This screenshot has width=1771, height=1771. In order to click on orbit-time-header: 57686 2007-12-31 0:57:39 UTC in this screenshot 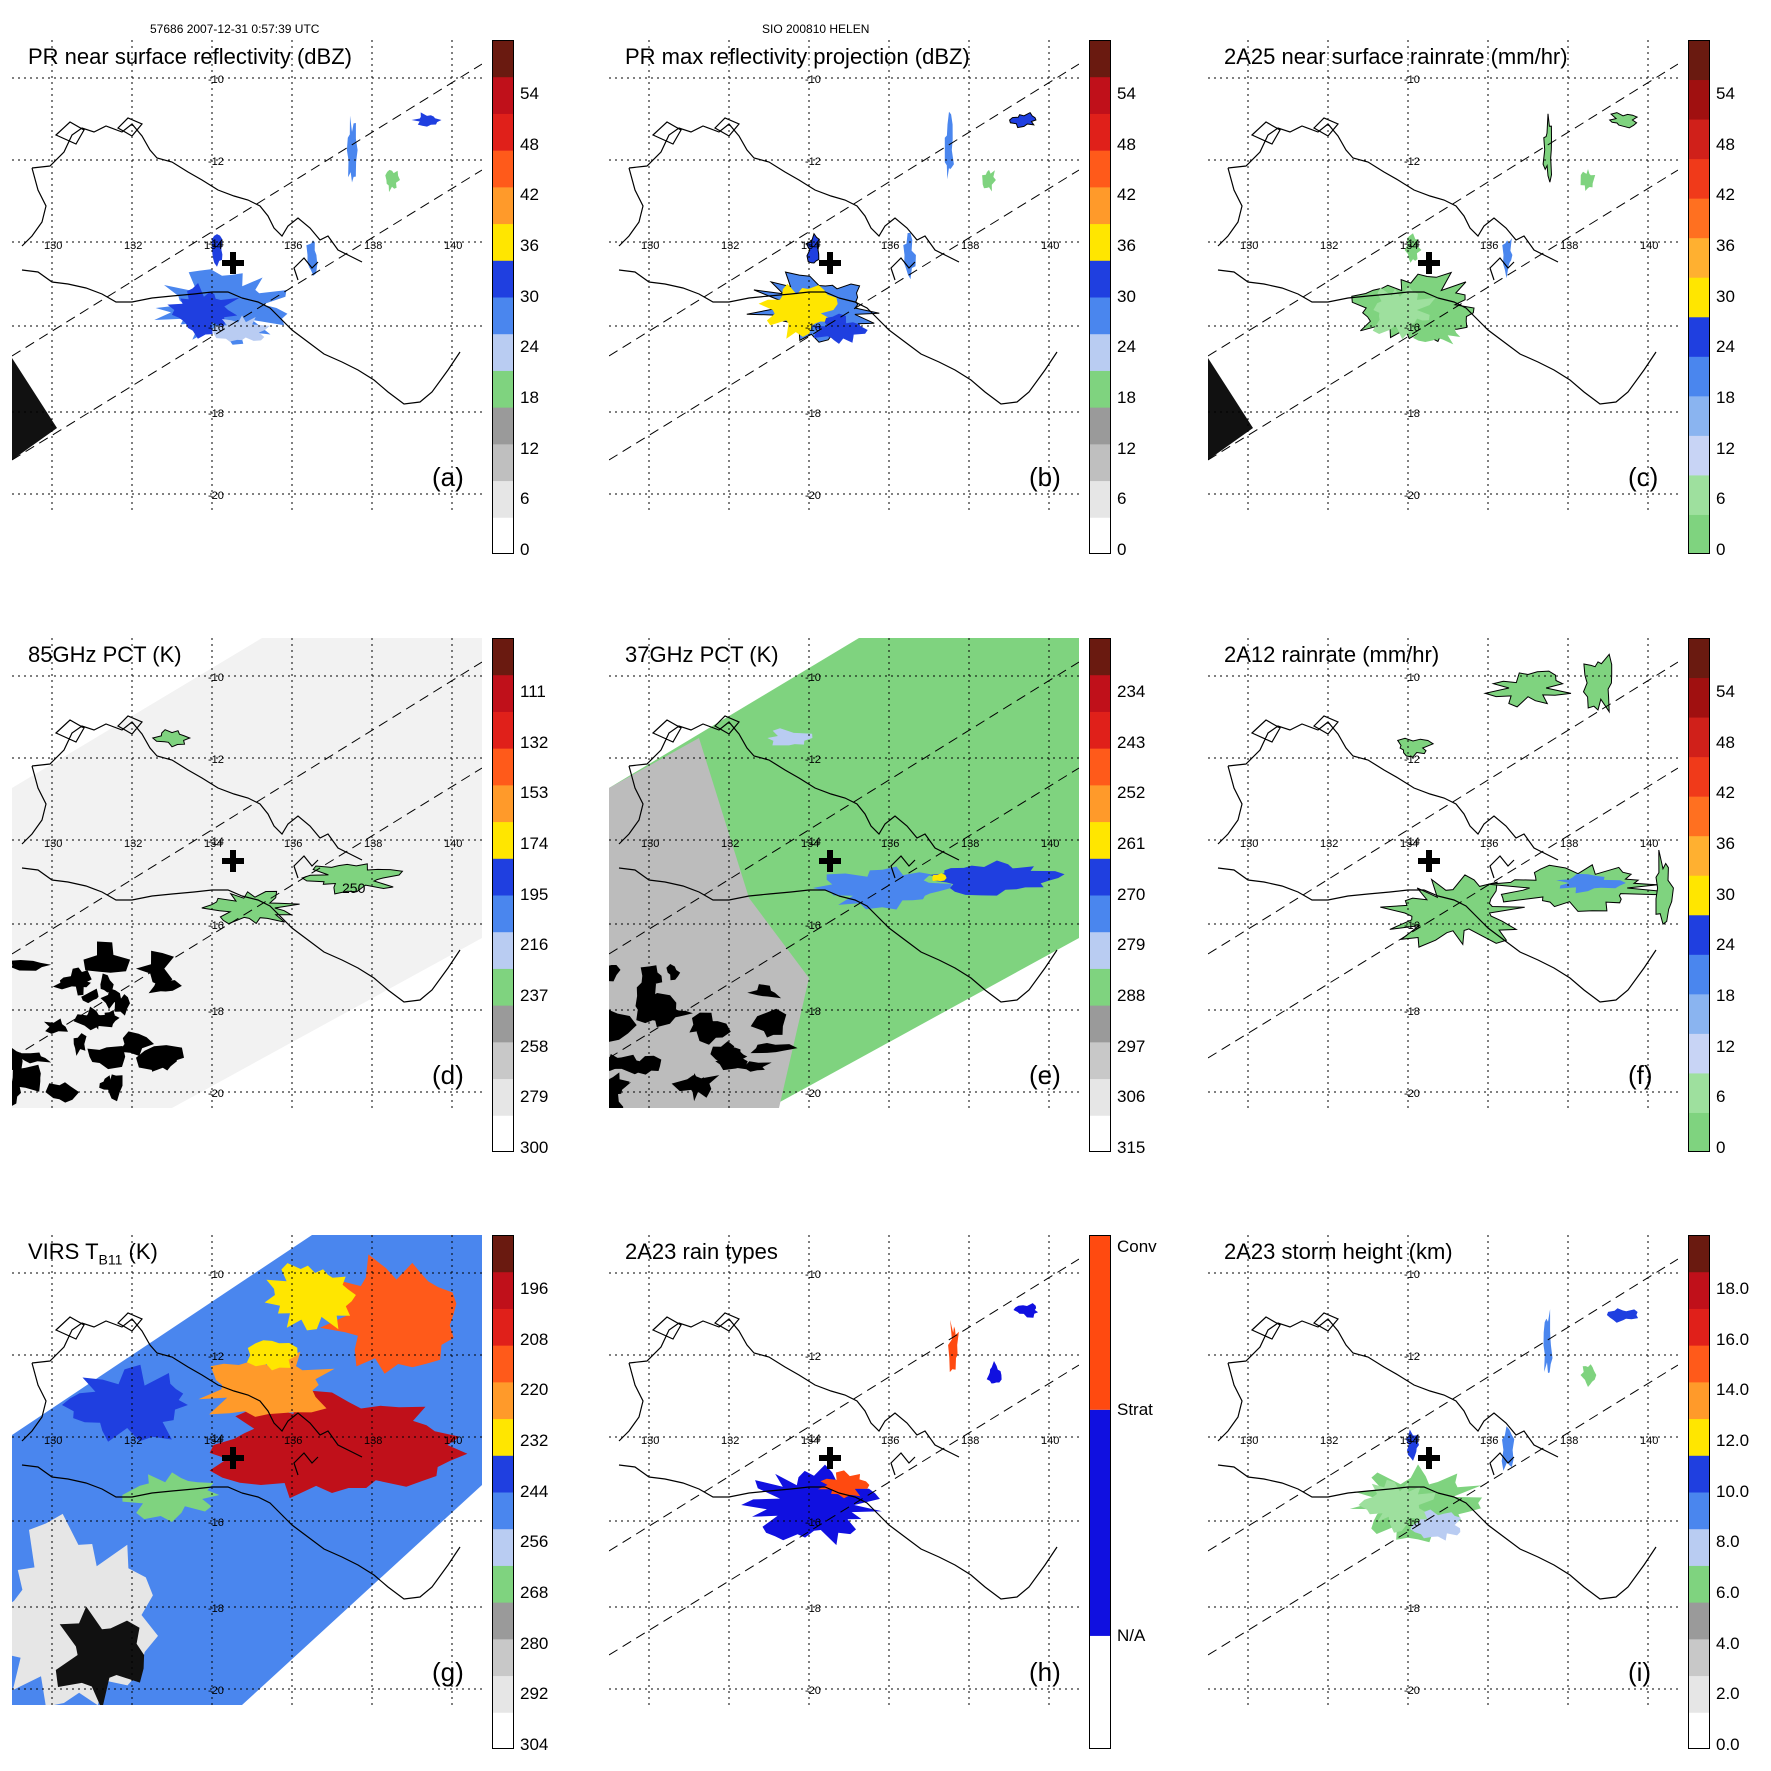, I will do `click(235, 29)`.